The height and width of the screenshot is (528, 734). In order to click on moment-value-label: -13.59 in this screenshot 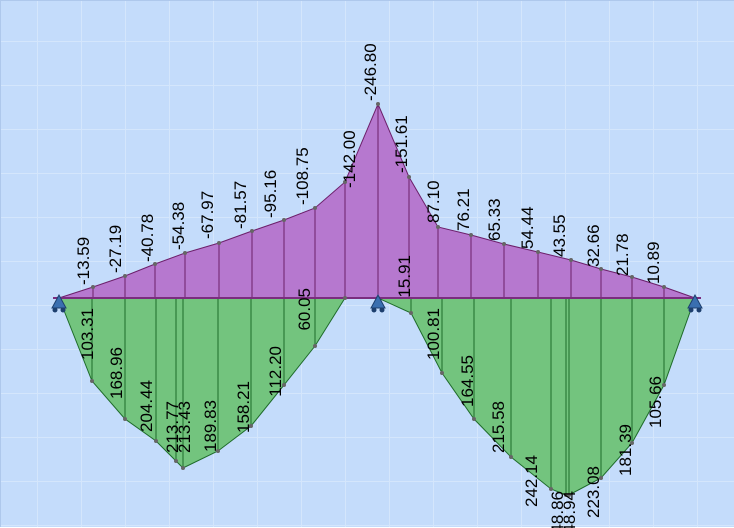, I will do `click(83, 261)`.